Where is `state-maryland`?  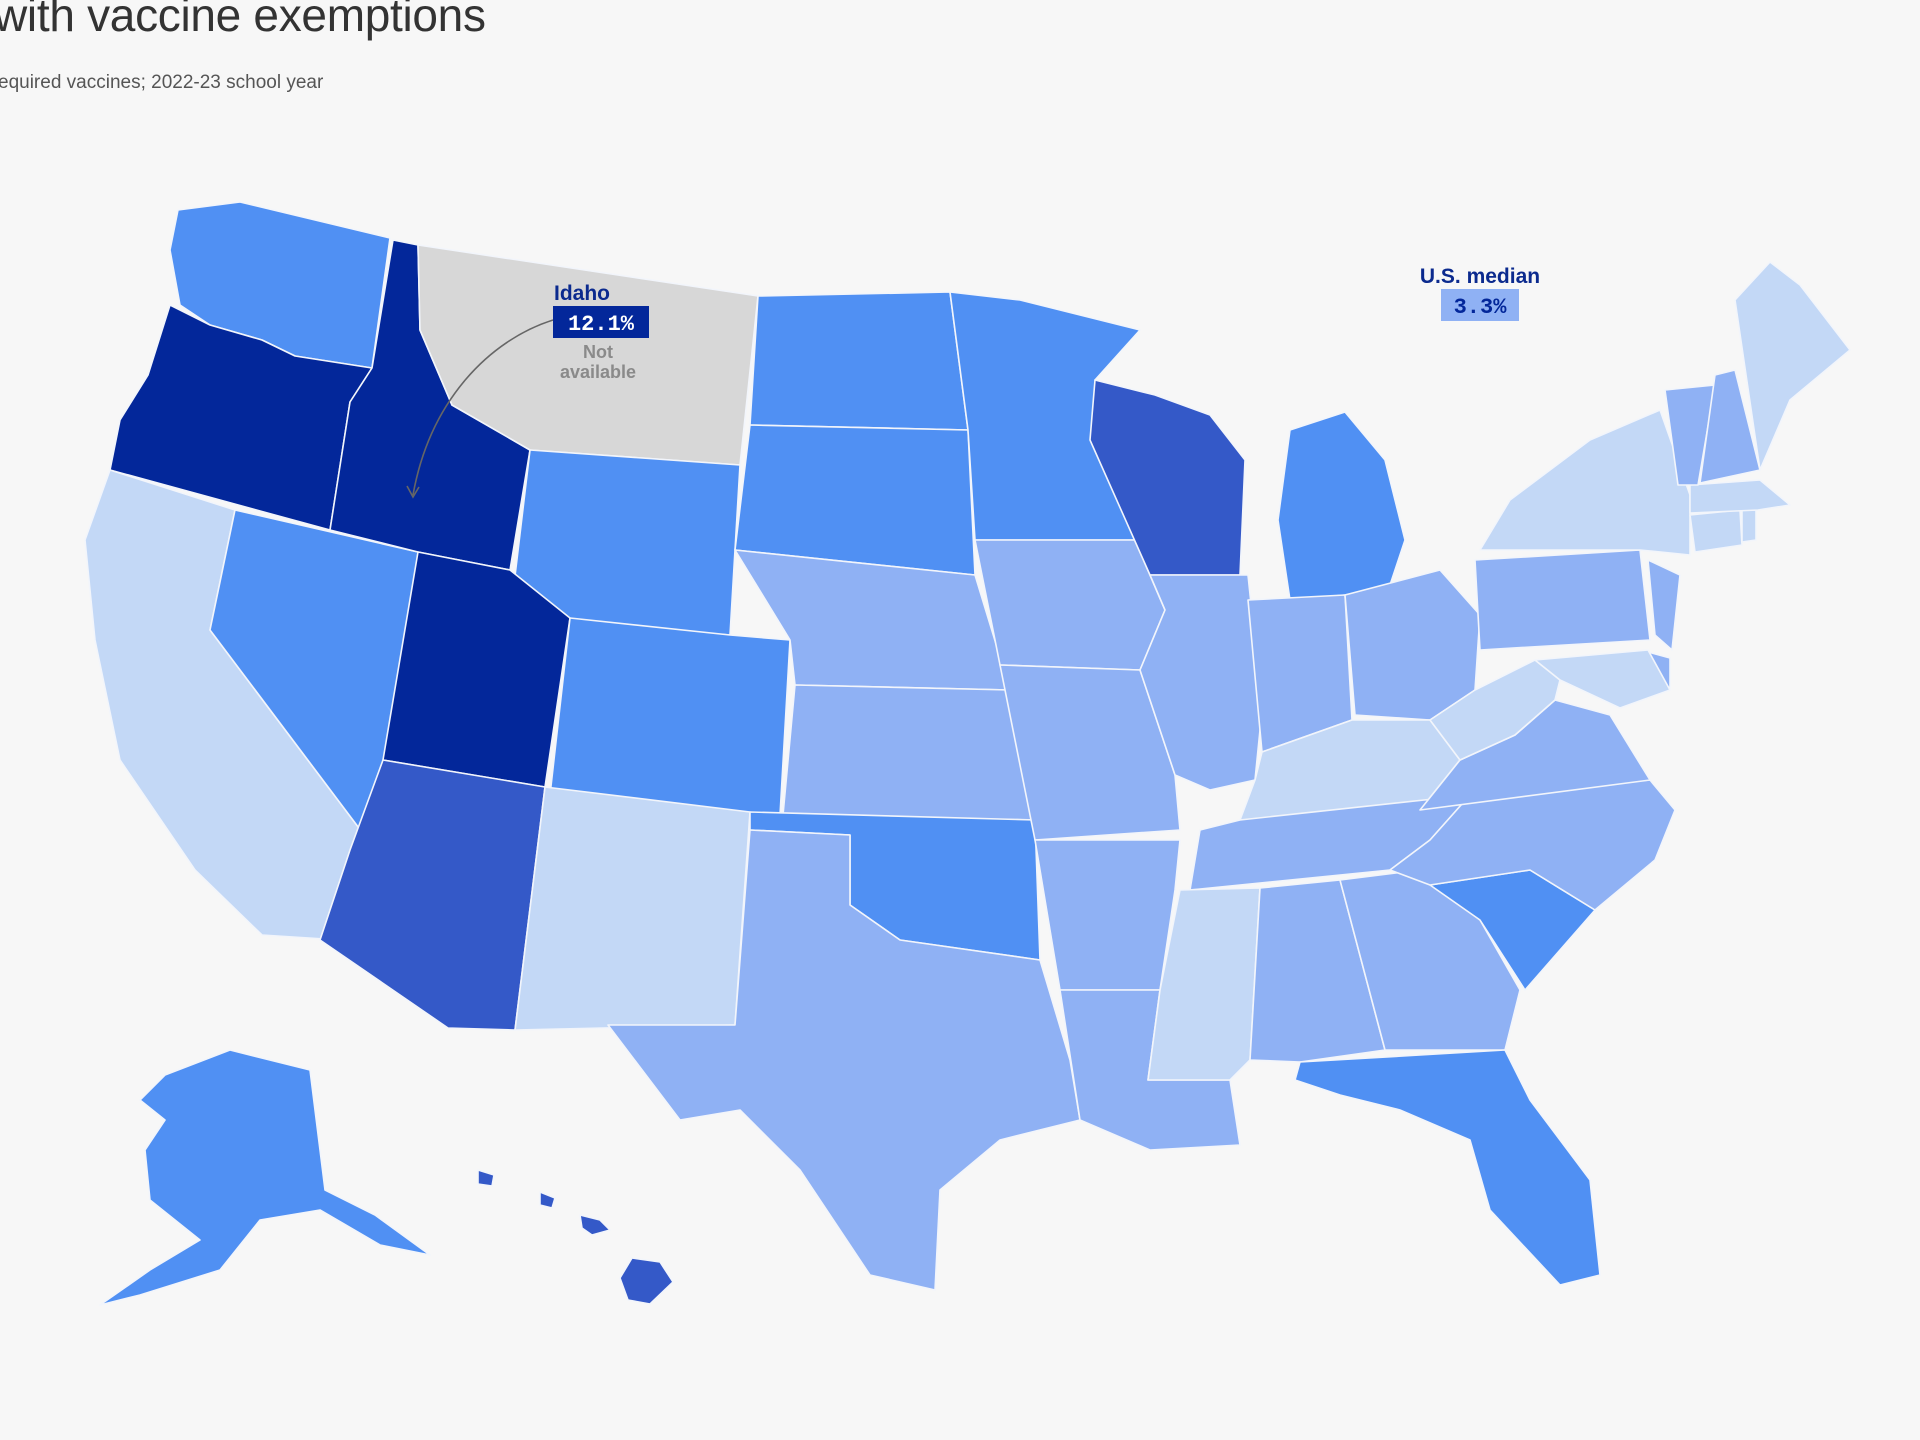 state-maryland is located at coordinates (1602, 679).